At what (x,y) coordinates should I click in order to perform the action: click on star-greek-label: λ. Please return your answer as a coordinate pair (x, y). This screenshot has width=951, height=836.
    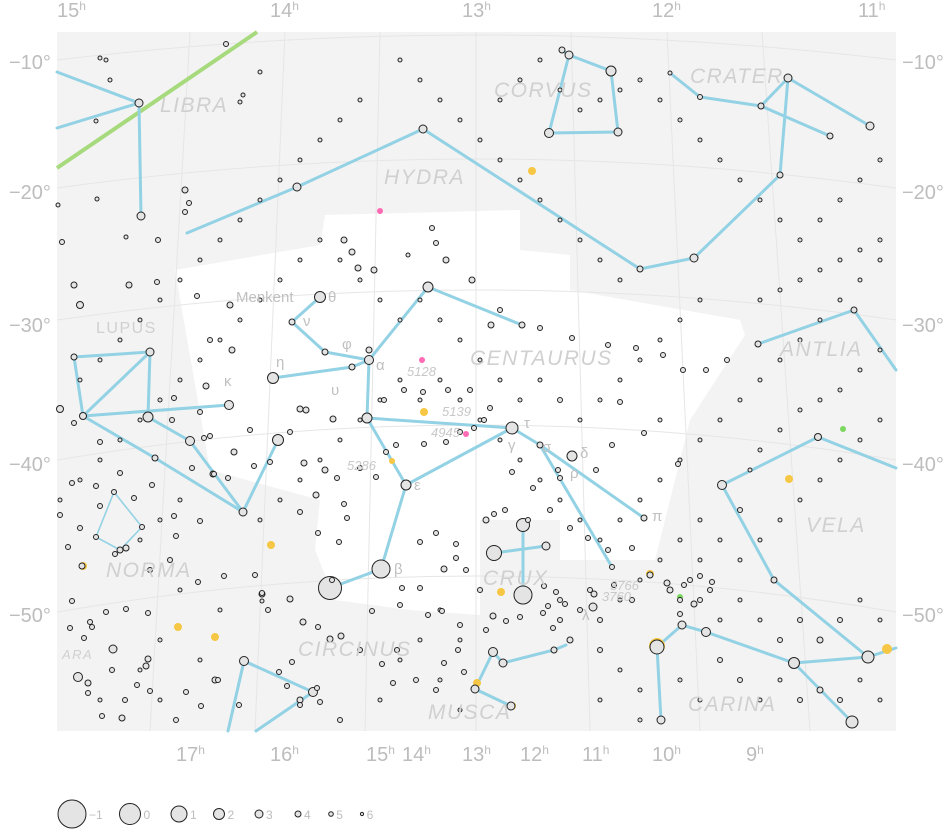
    Looking at the image, I should click on (586, 615).